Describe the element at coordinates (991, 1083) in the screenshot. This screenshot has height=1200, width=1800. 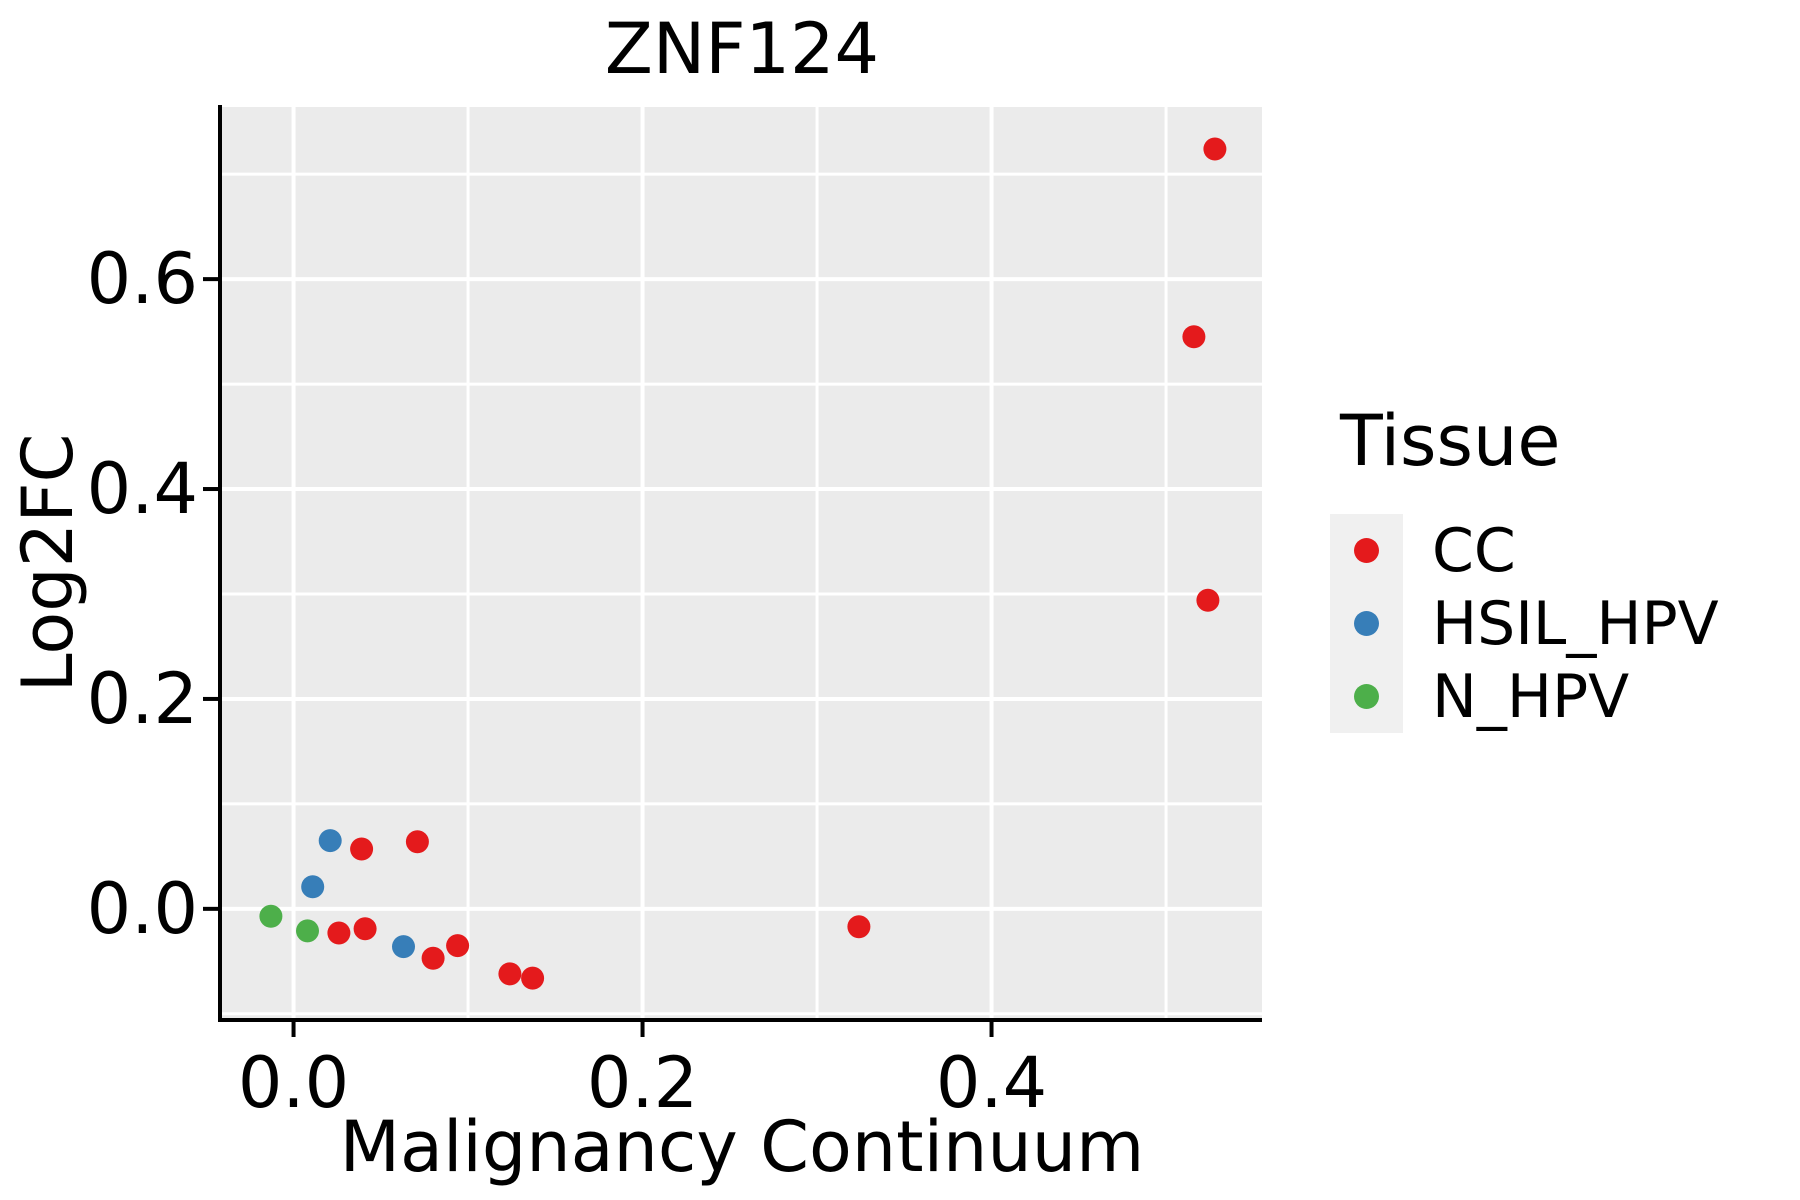
I see `x-tick-label: 0.4` at that location.